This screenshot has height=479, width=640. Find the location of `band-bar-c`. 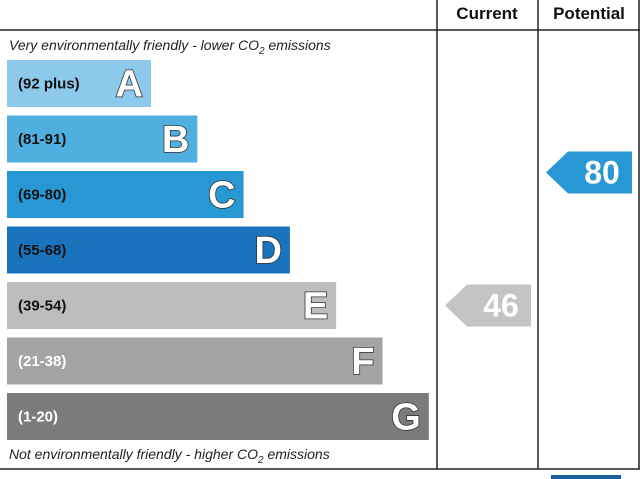

band-bar-c is located at coordinates (125, 194).